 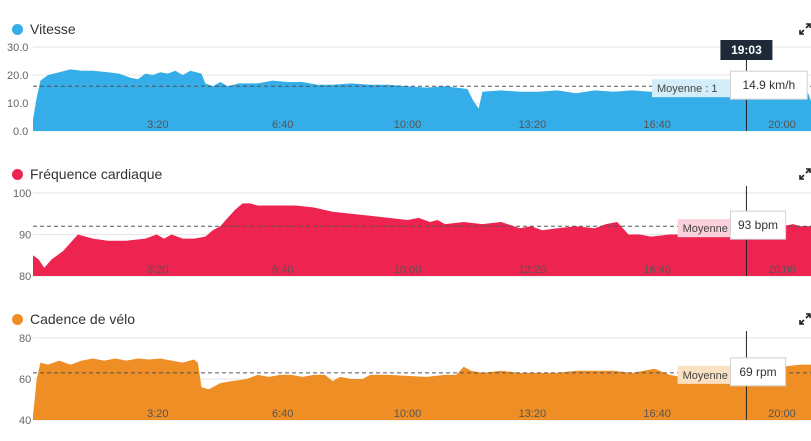 What do you see at coordinates (25, 236) in the screenshot?
I see `y-tick-label: 90` at bounding box center [25, 236].